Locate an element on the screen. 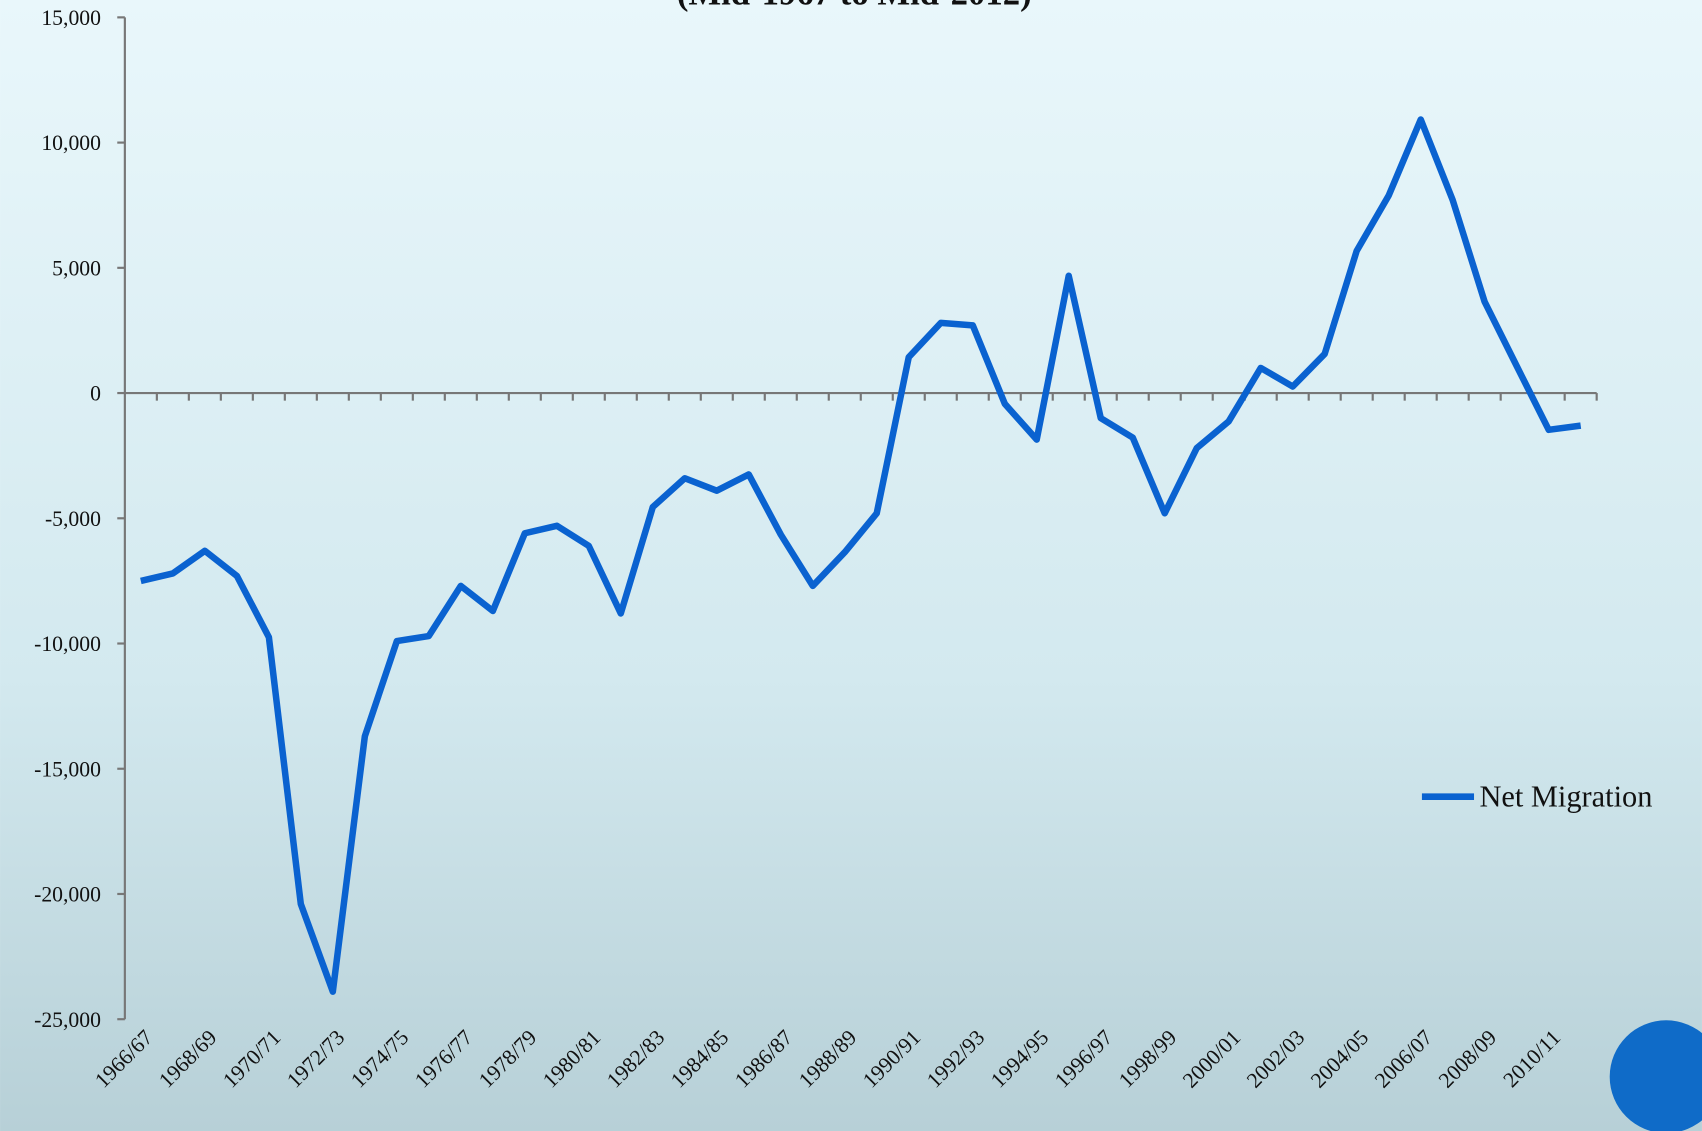 The width and height of the screenshot is (1702, 1131). legend-label: Net Migration is located at coordinates (1565, 796).